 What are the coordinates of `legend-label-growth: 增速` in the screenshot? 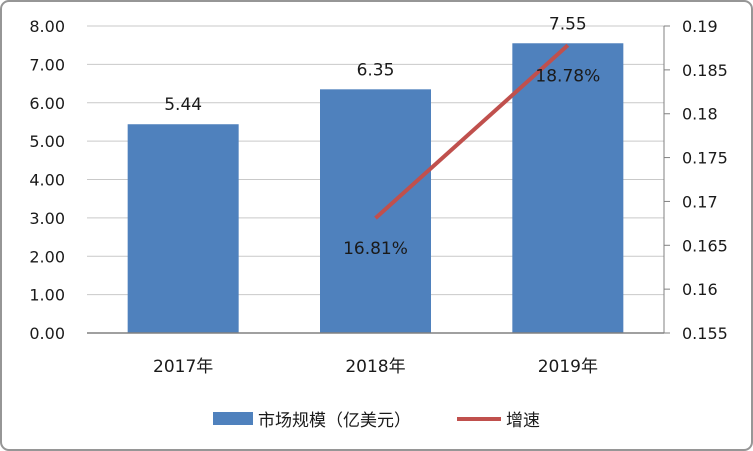 It's located at (523, 421).